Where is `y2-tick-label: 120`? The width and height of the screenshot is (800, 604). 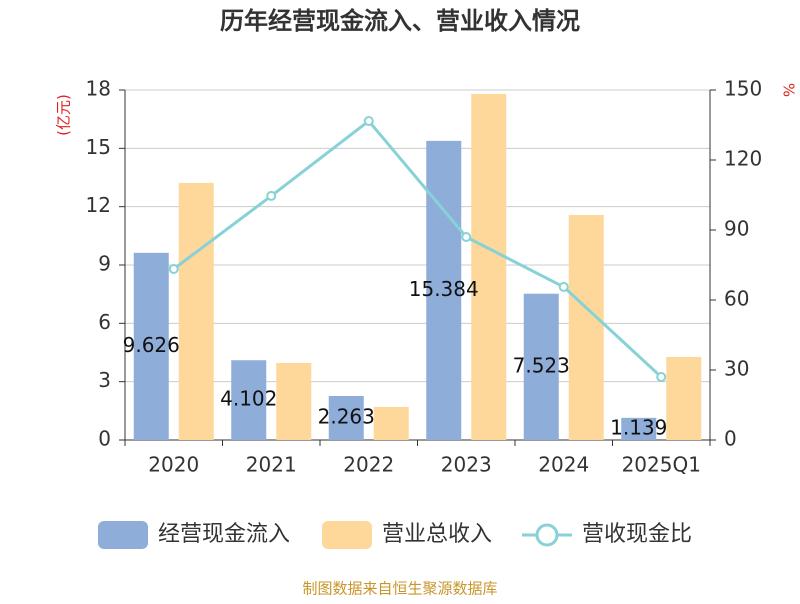 y2-tick-label: 120 is located at coordinates (743, 159).